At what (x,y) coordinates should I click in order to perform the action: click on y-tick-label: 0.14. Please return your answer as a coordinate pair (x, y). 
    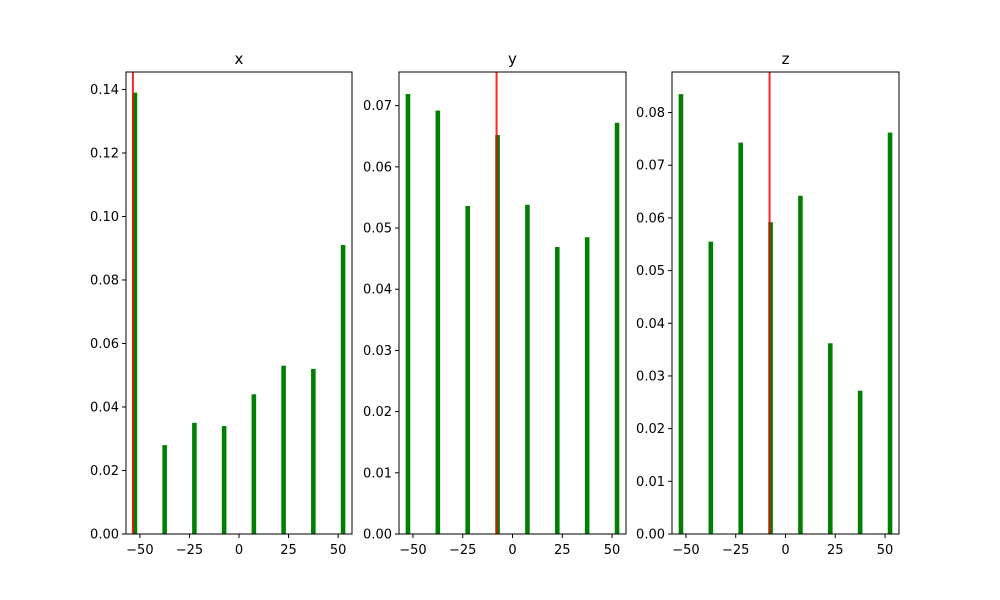
    Looking at the image, I should click on (104, 90).